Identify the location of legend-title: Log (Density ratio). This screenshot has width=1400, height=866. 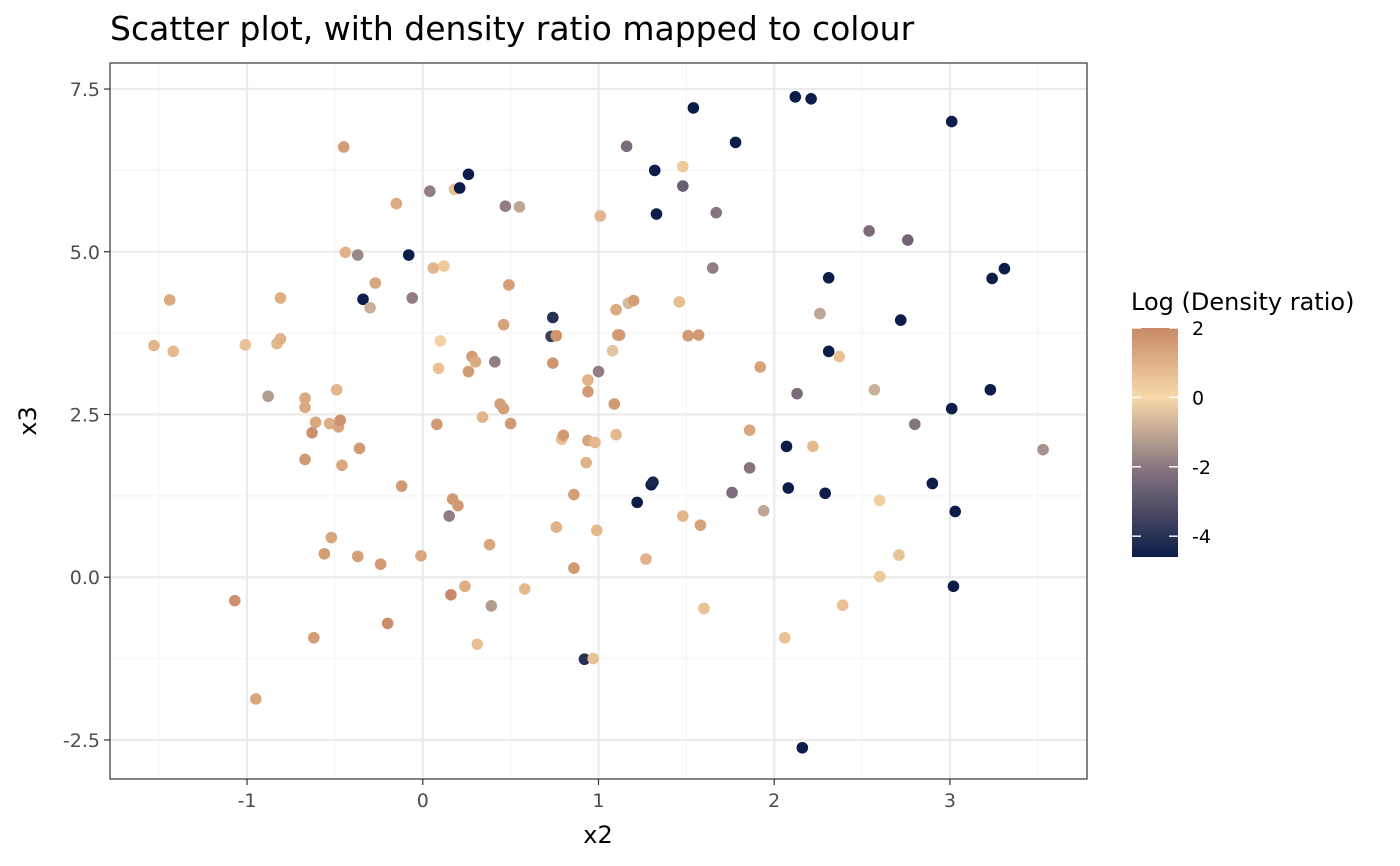
(1242, 302).